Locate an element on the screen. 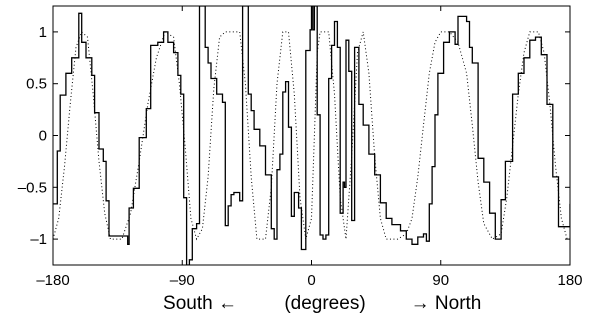 Image resolution: width=596 pixels, height=327 pixels. x-axis-label-left: South ← is located at coordinates (200, 303).